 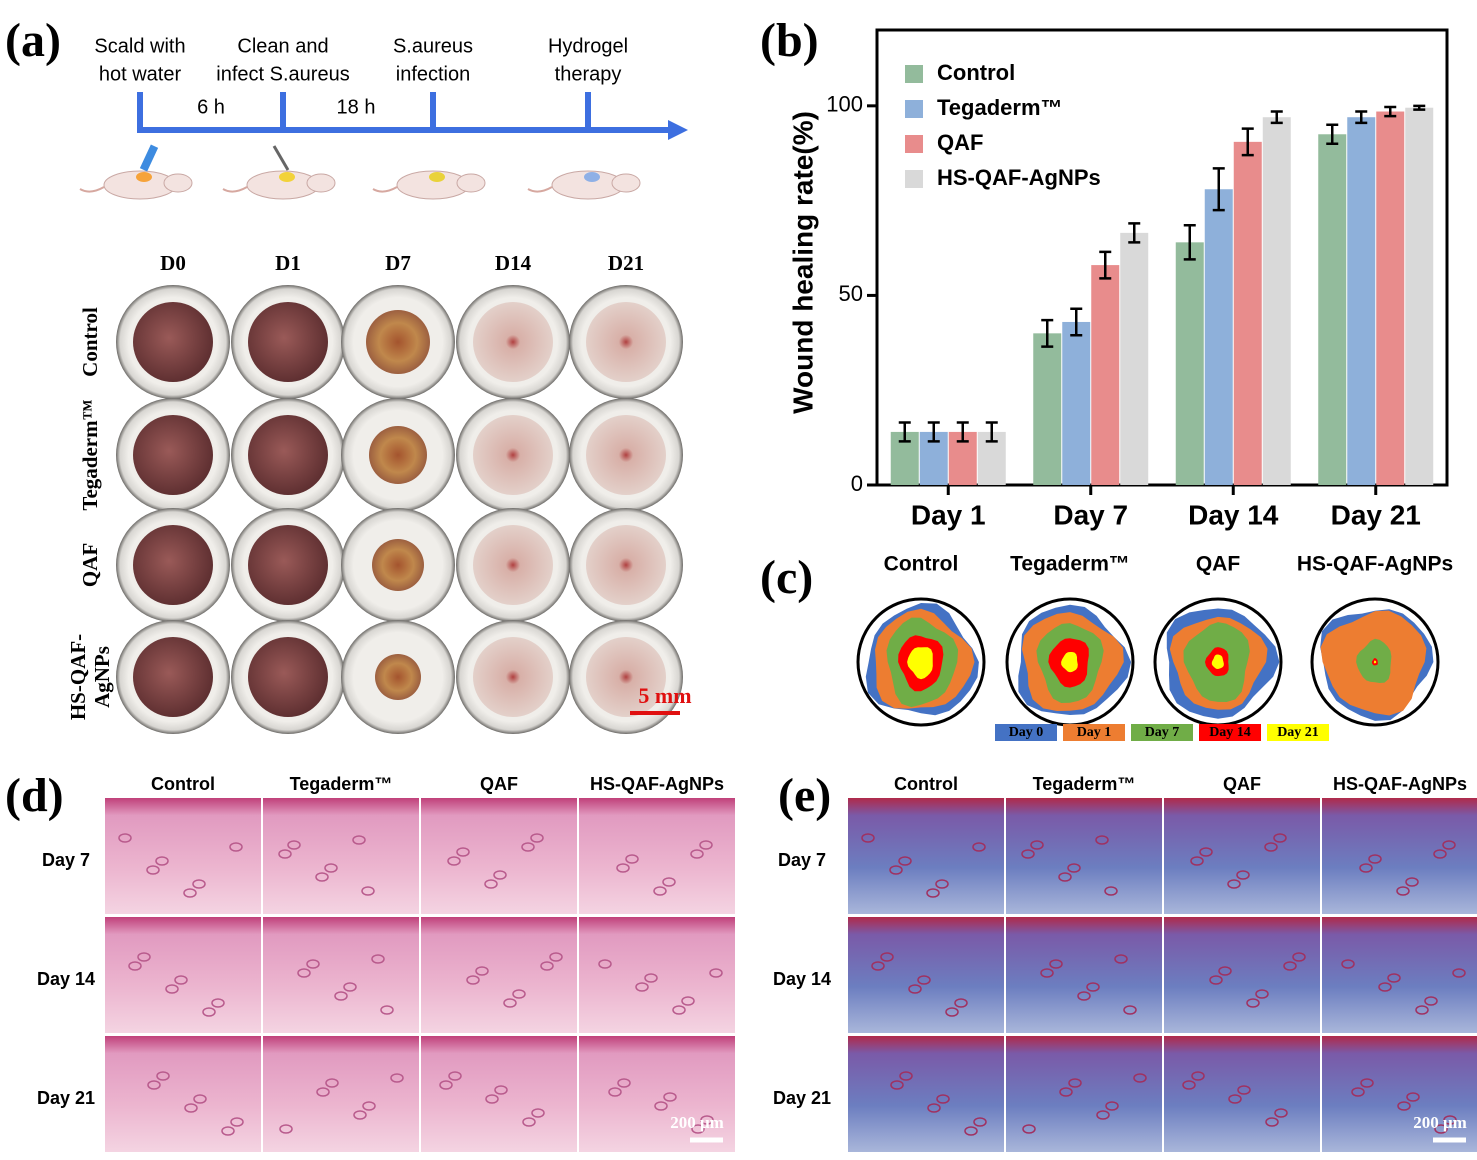 I want to click on mouse-head, so click(x=321, y=183).